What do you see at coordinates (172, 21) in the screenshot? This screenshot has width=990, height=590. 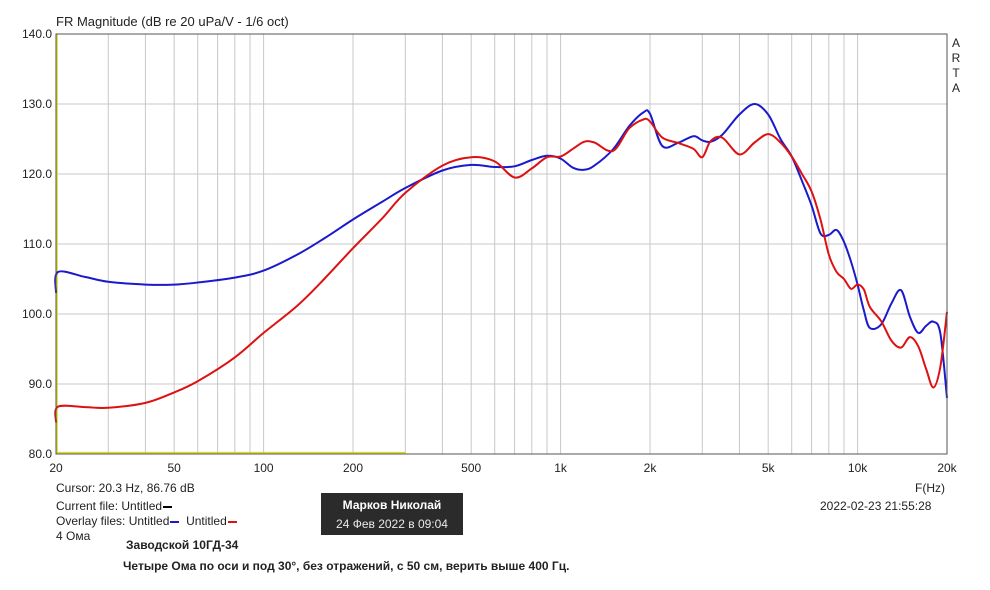 I see `chart-title: FR Magnitude (dB re 20 uPa/V - 1/6 oct)` at bounding box center [172, 21].